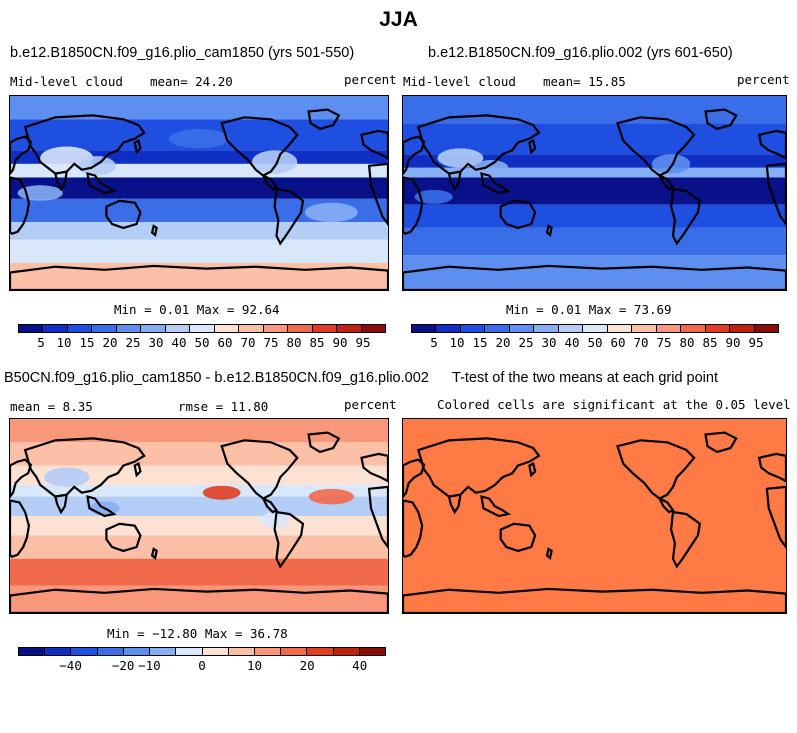 The image size is (797, 733). I want to click on panel2-colorbar, so click(595, 328).